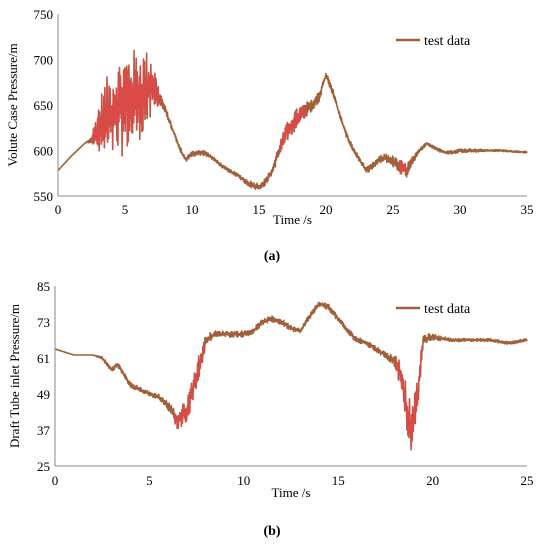  What do you see at coordinates (272, 256) in the screenshot?
I see `panel-label-a: (a)` at bounding box center [272, 256].